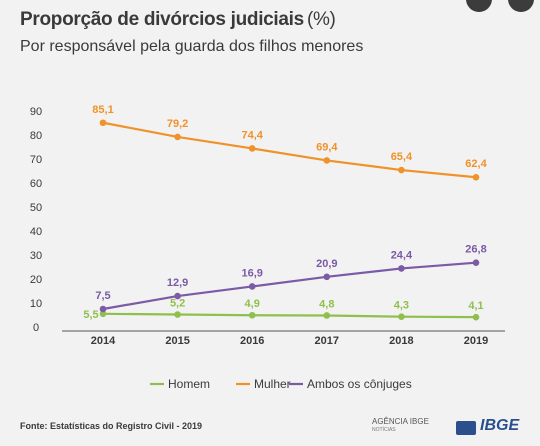 The width and height of the screenshot is (540, 446). I want to click on data-label: 7,5, so click(102, 296).